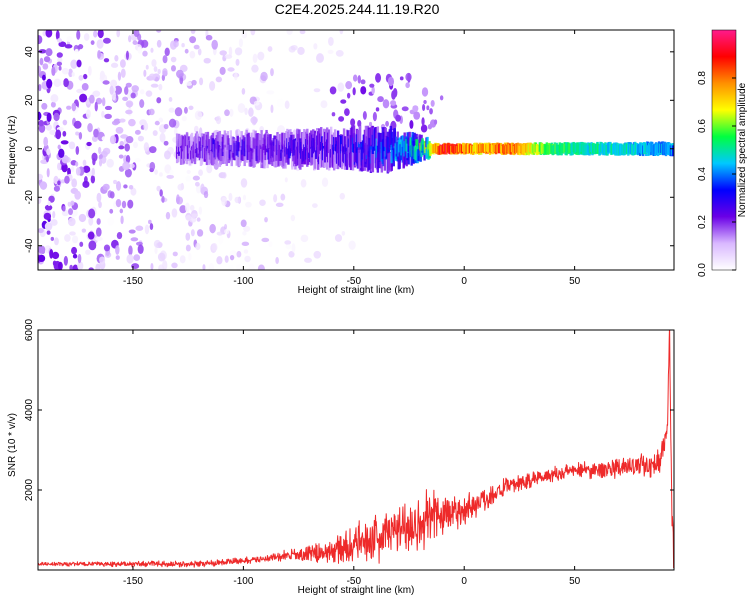 This screenshot has height=600, width=750. I want to click on colorbar-tick-label: 0.2, so click(702, 222).